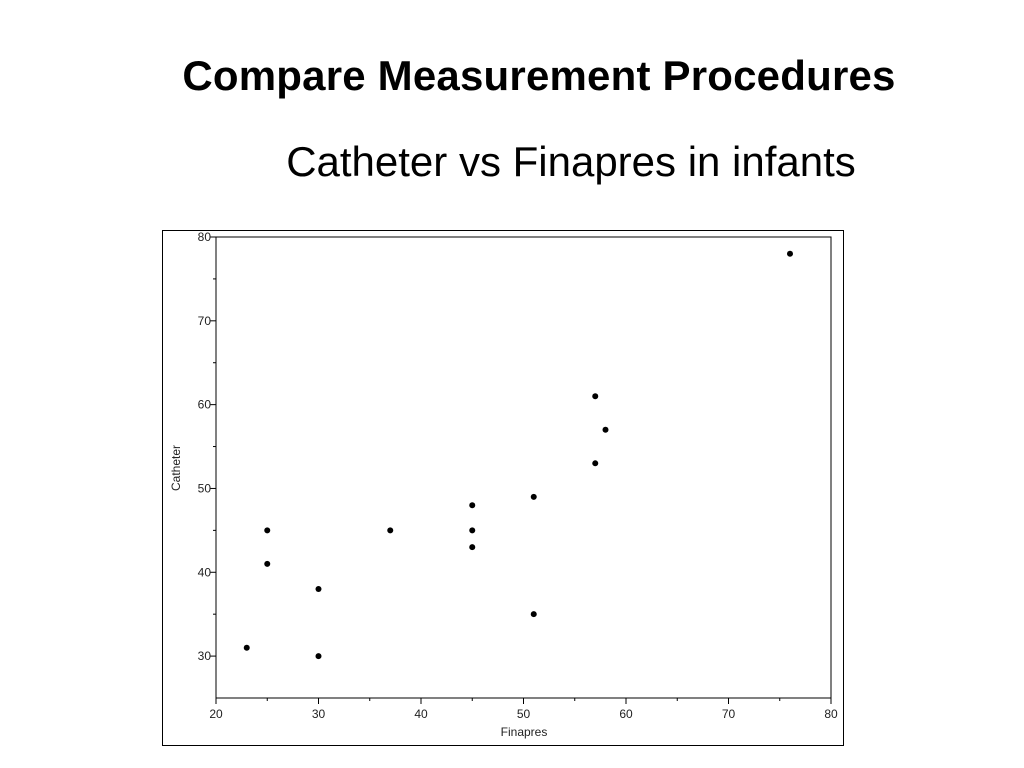  What do you see at coordinates (539, 75) in the screenshot?
I see `slide-title: Compare Measurement Procedures` at bounding box center [539, 75].